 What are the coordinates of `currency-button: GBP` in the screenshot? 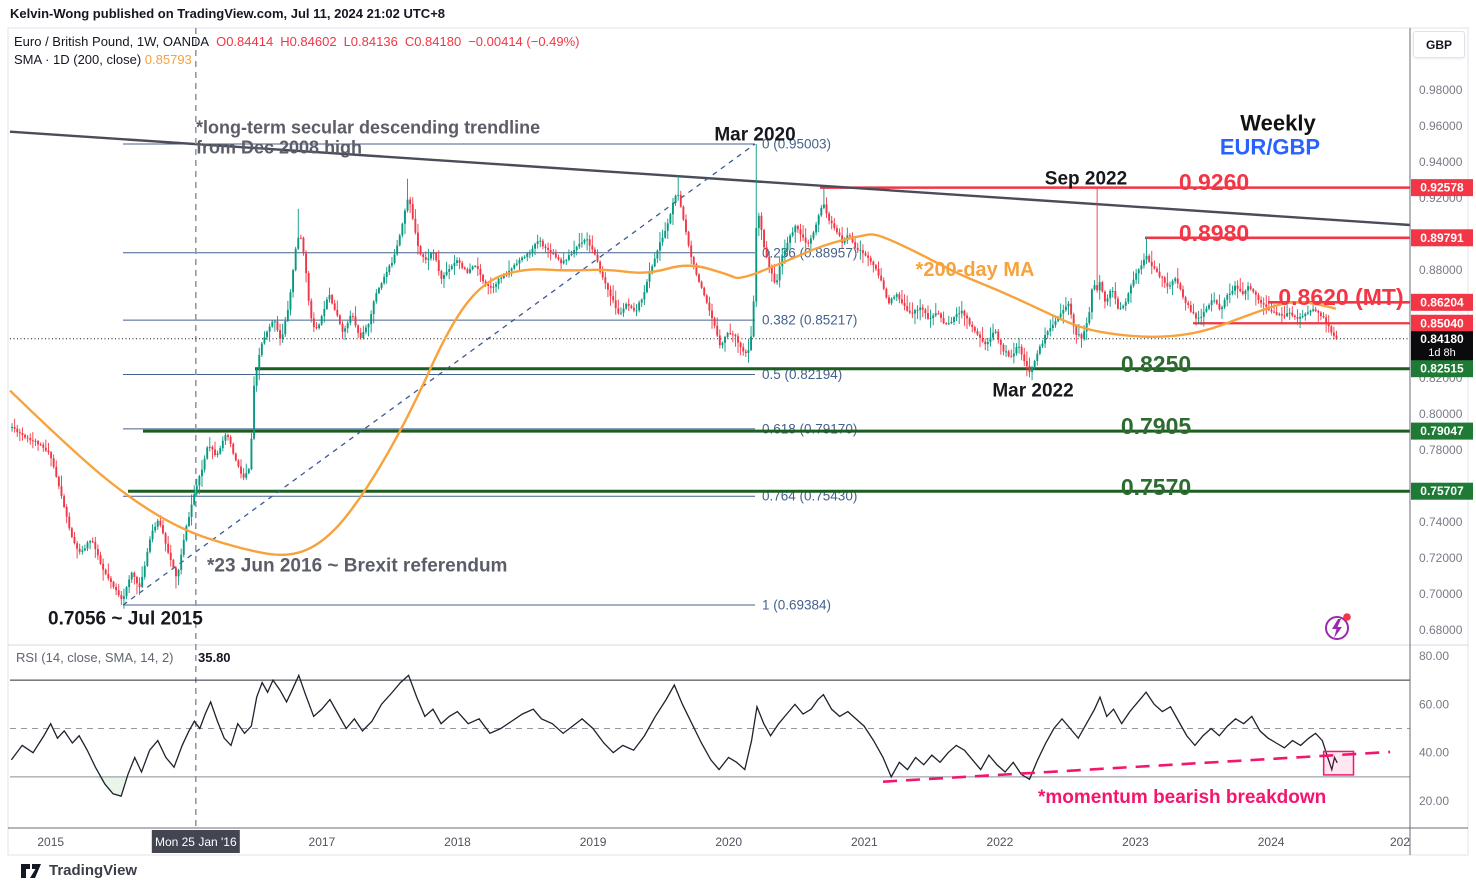 It's located at (1439, 44).